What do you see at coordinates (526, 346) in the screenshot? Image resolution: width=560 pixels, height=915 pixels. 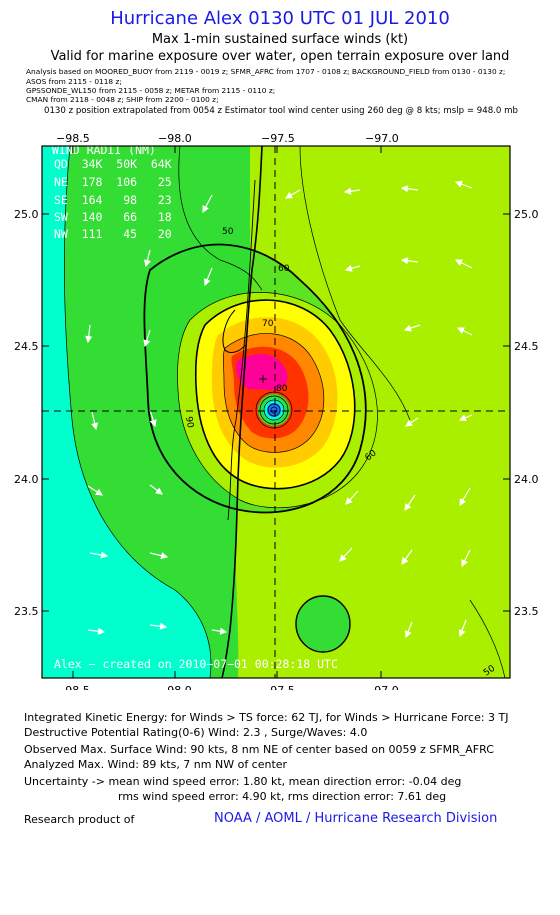 I see `lat-tick-right-2: 24.5` at bounding box center [526, 346].